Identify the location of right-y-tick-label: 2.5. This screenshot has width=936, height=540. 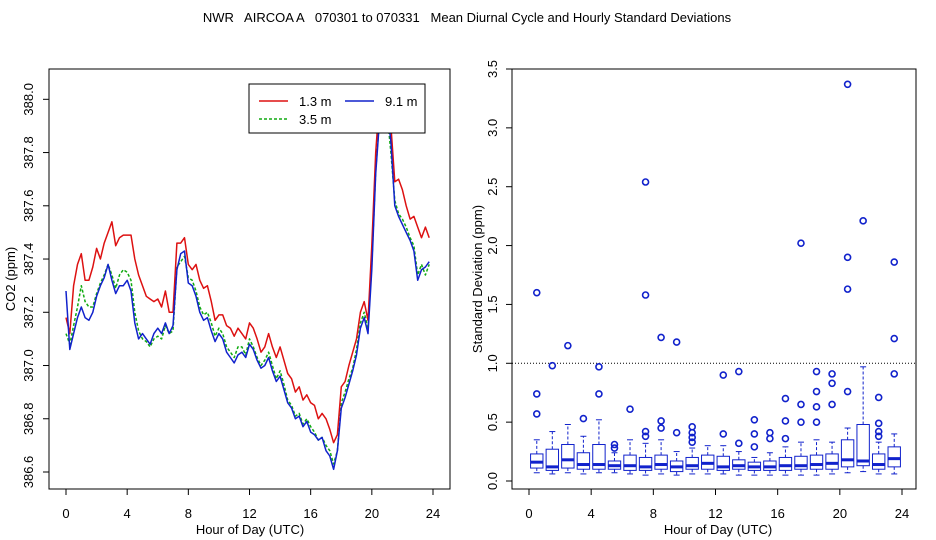
(492, 187).